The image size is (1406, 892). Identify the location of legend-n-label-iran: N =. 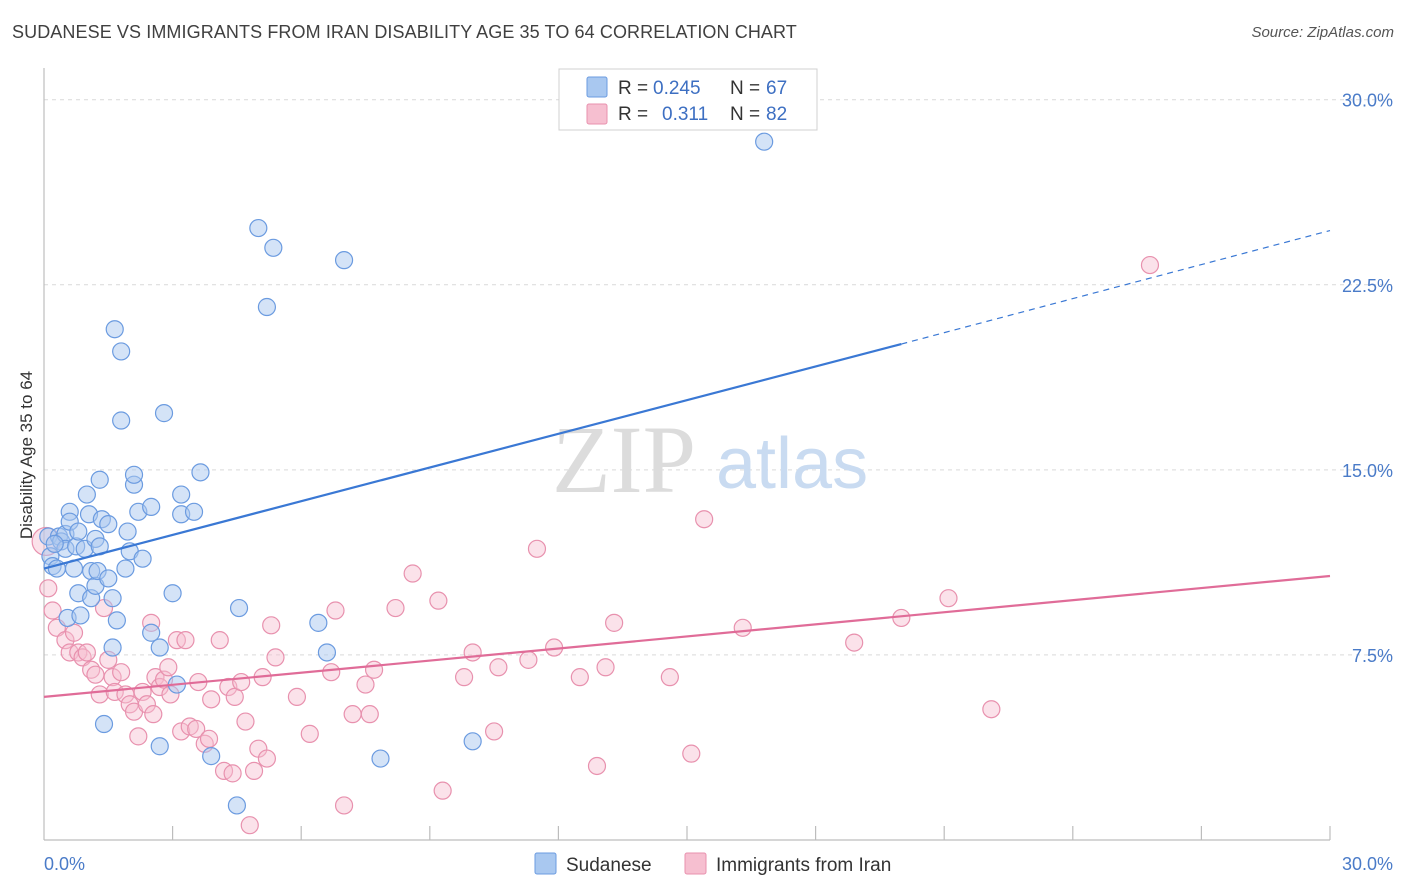
(745, 114).